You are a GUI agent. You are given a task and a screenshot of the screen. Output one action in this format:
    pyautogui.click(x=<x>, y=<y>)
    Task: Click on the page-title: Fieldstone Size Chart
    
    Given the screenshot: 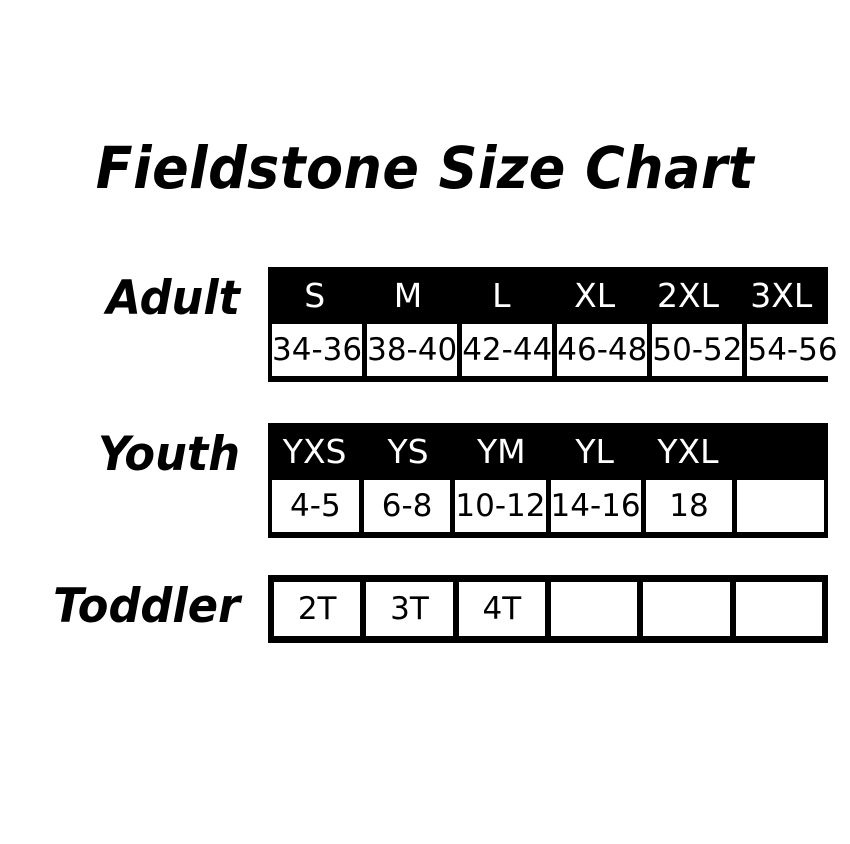 What is the action you would take?
    pyautogui.click(x=425, y=168)
    